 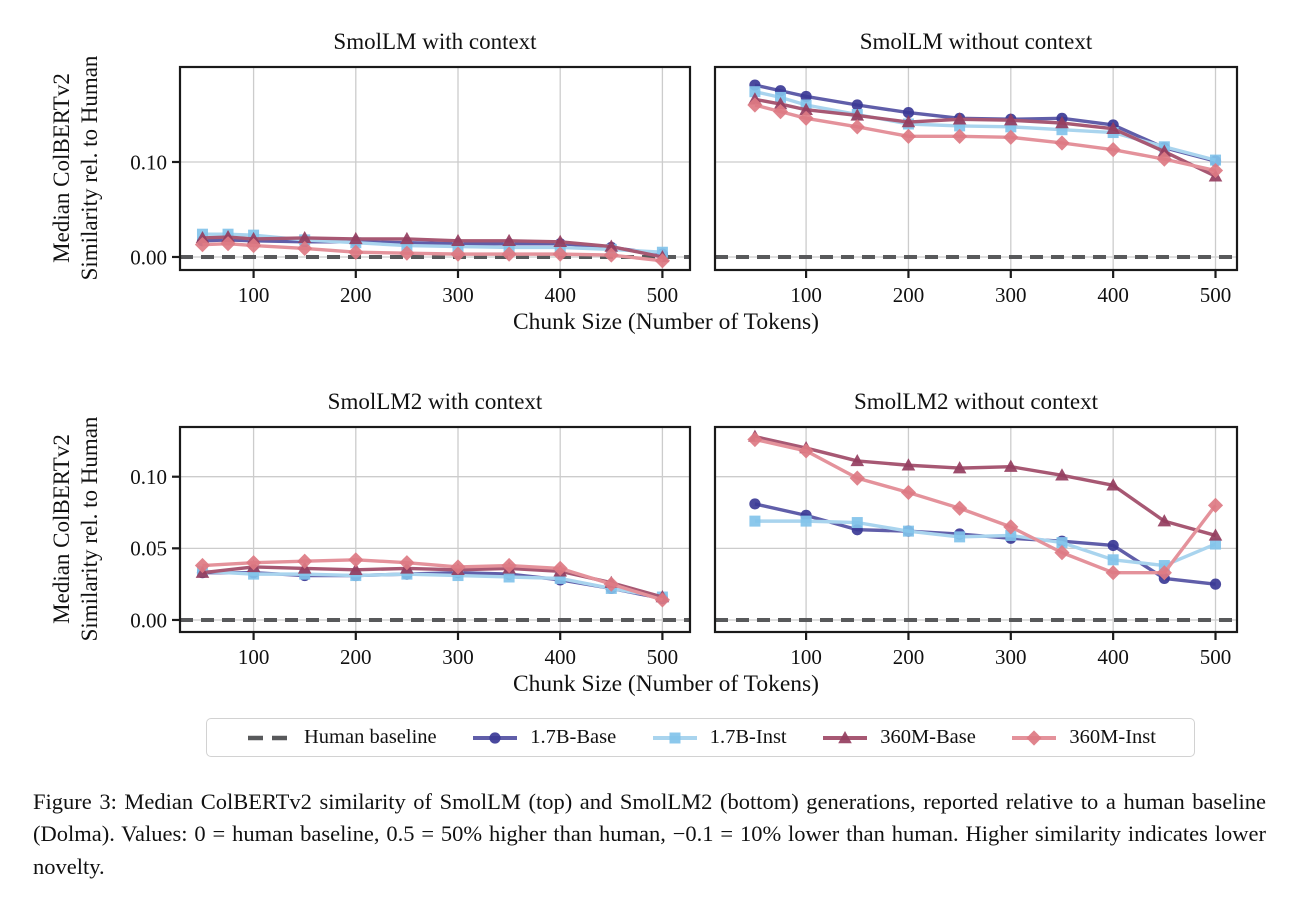 I want to click on y-ticks: 0.00 0.05 0.10, so click(x=155, y=548).